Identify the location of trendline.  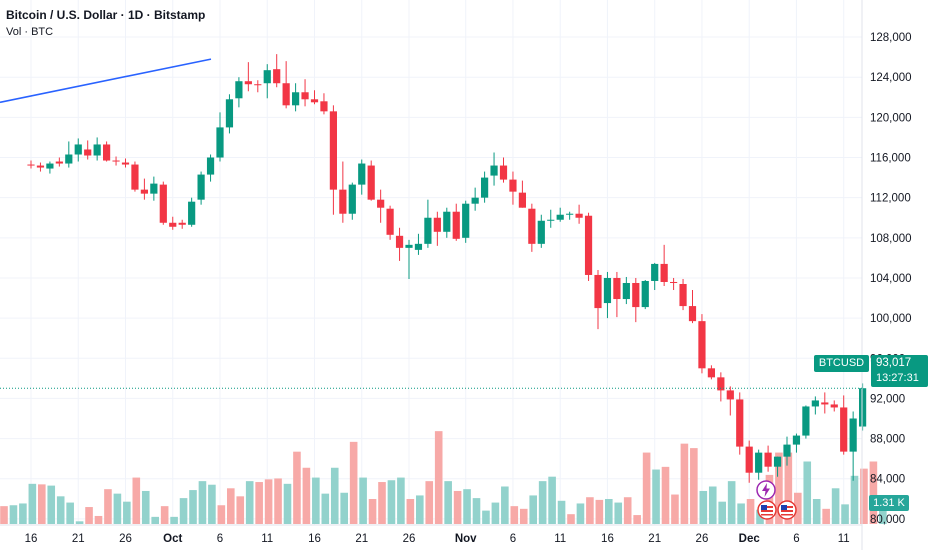
(106, 81).